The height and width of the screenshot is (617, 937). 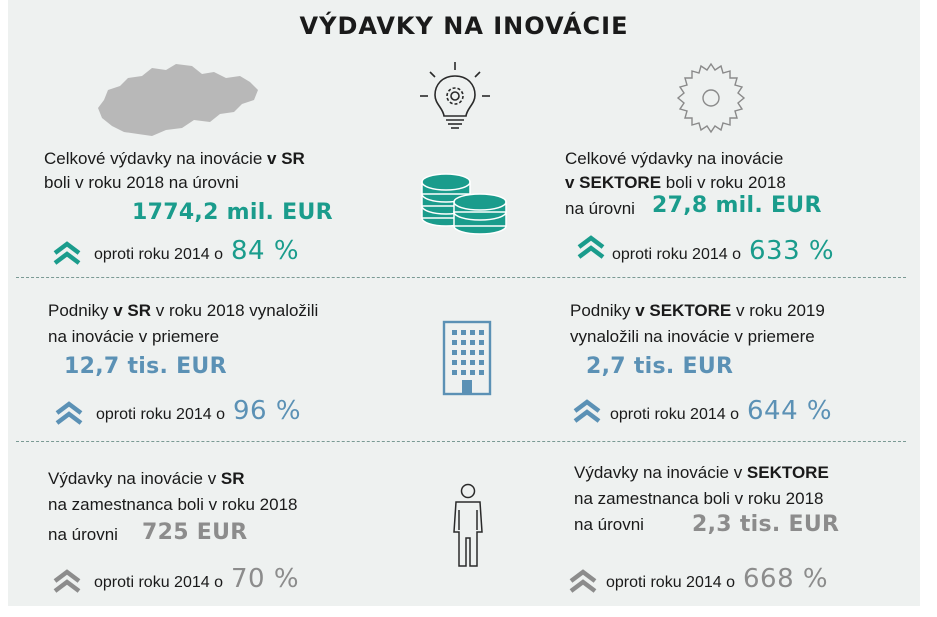 What do you see at coordinates (737, 205) in the screenshot?
I see `row1-right-value: 27,8 mil. EUR` at bounding box center [737, 205].